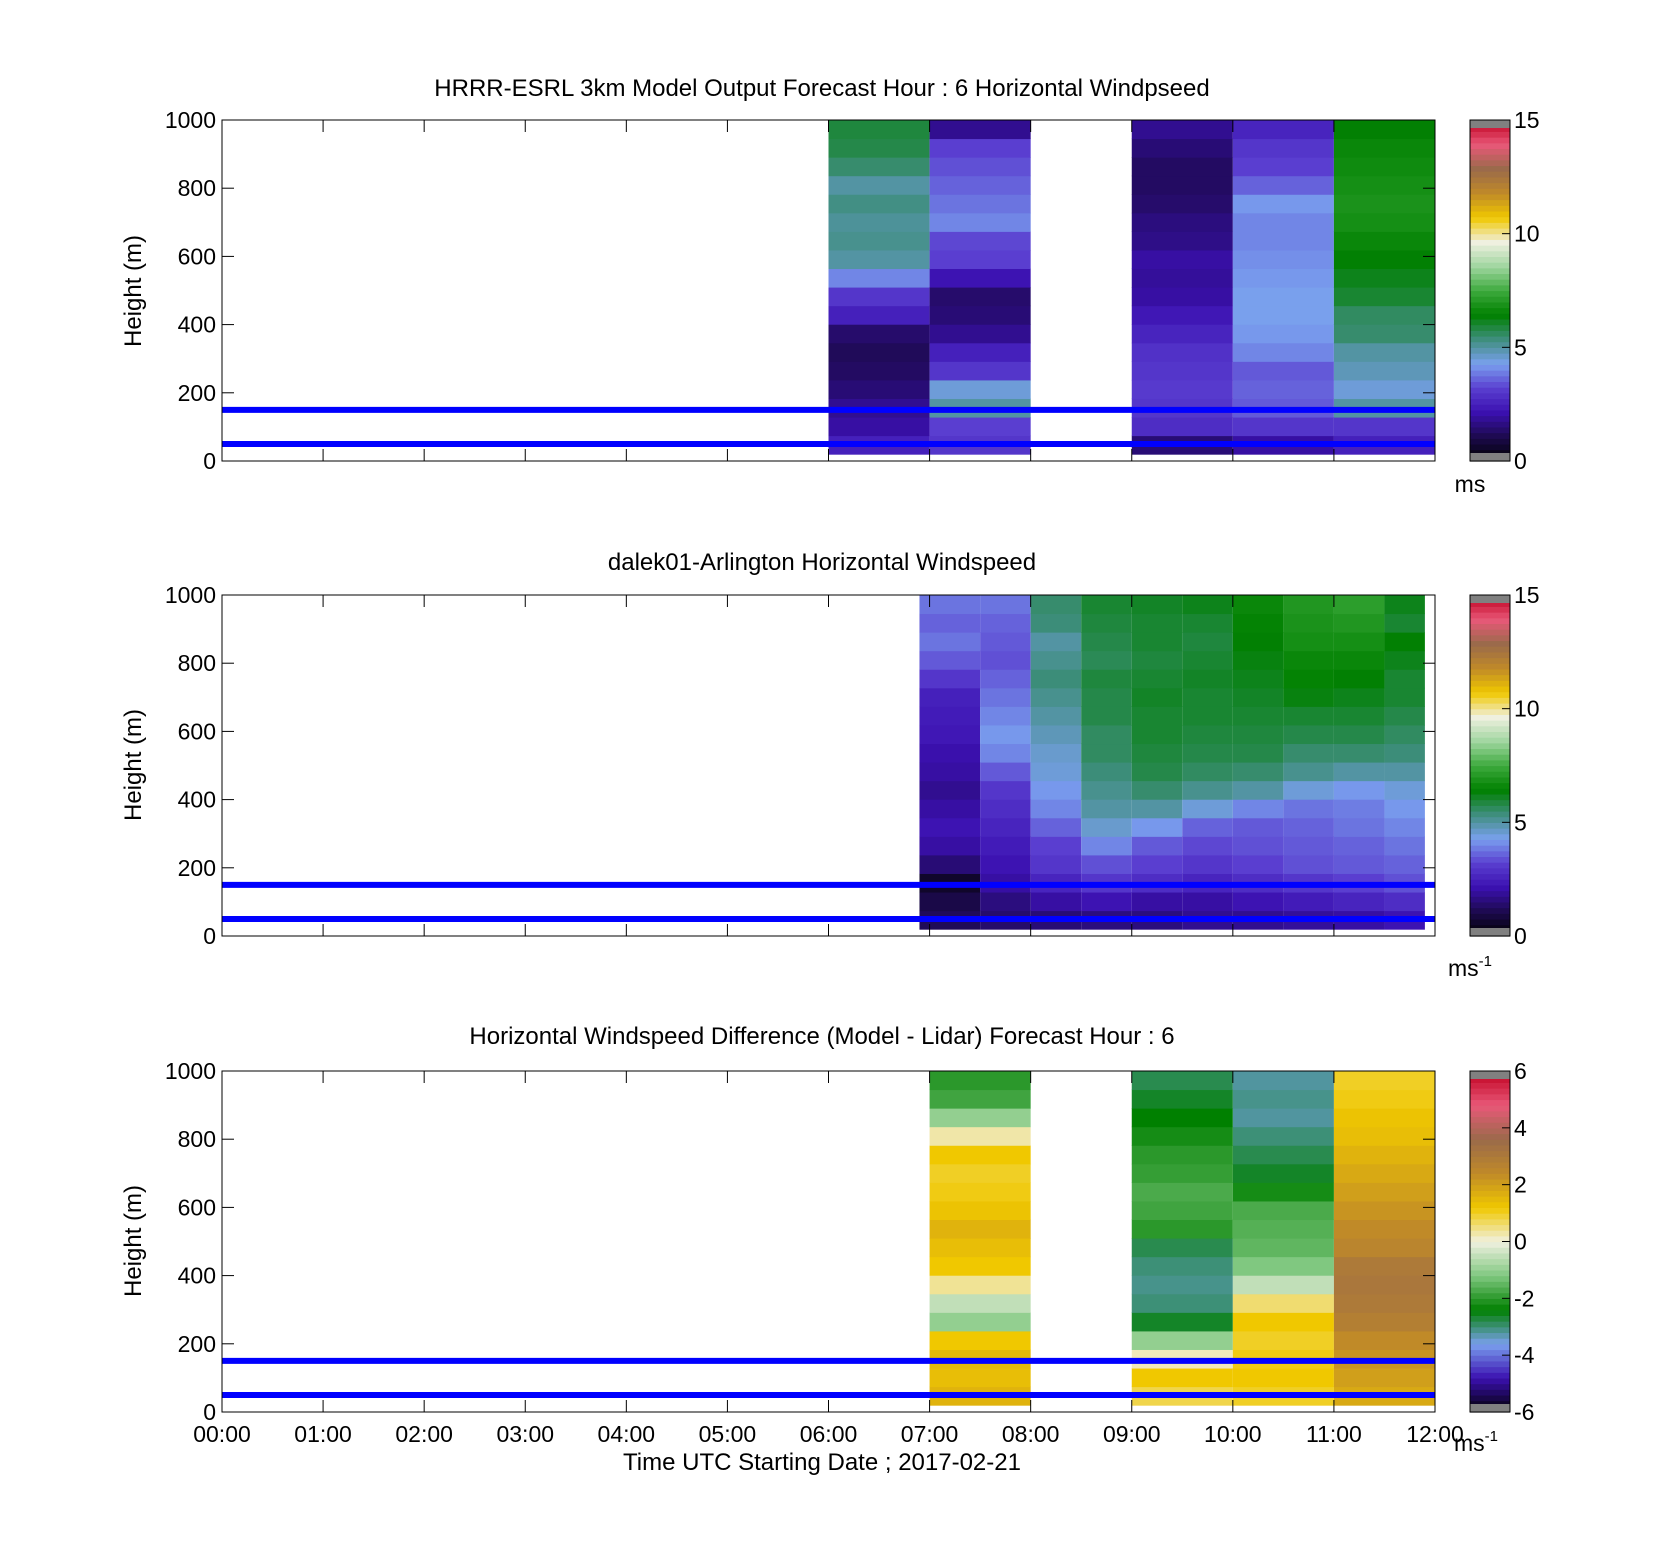 The image size is (1680, 1561). I want to click on y-tick-label: 400, so click(197, 800).